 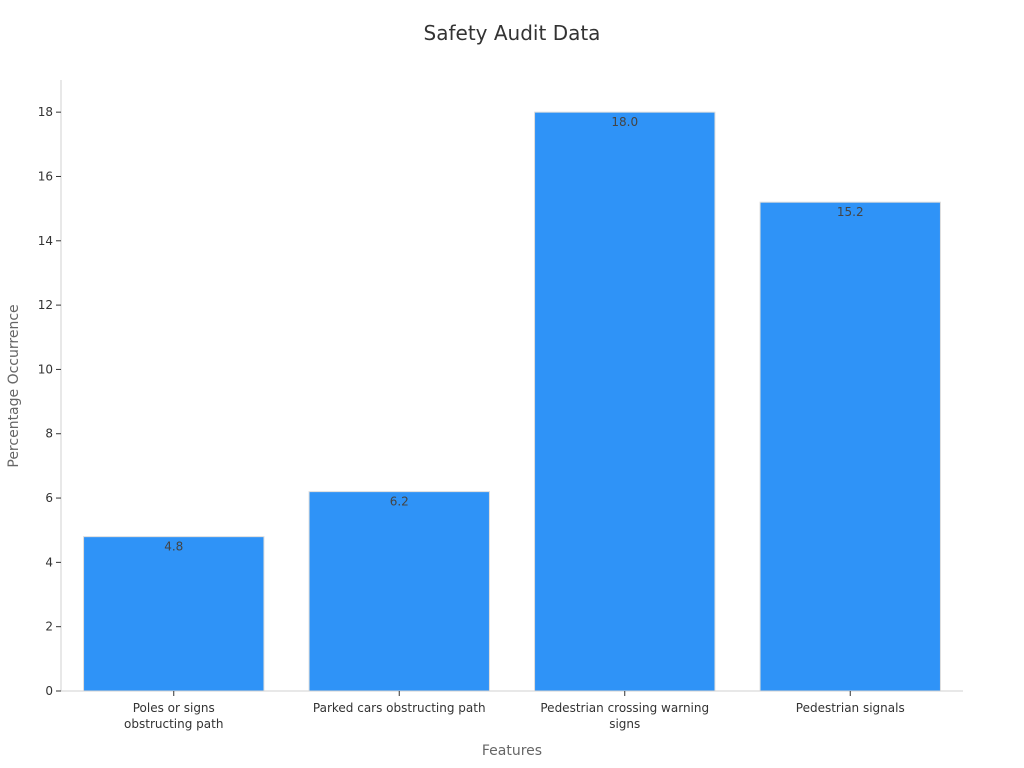 What do you see at coordinates (624, 122) in the screenshot?
I see `bar-data-label: 18.0` at bounding box center [624, 122].